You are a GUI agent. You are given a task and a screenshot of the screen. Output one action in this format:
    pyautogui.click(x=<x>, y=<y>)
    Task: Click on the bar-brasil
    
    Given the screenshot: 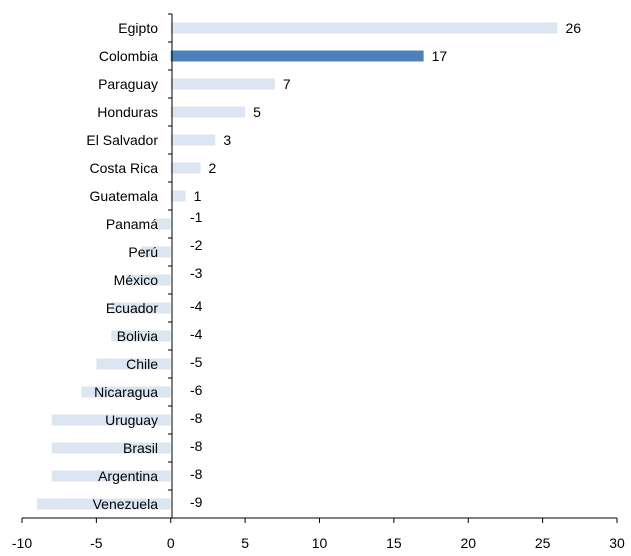 What is the action you would take?
    pyautogui.click(x=111, y=448)
    